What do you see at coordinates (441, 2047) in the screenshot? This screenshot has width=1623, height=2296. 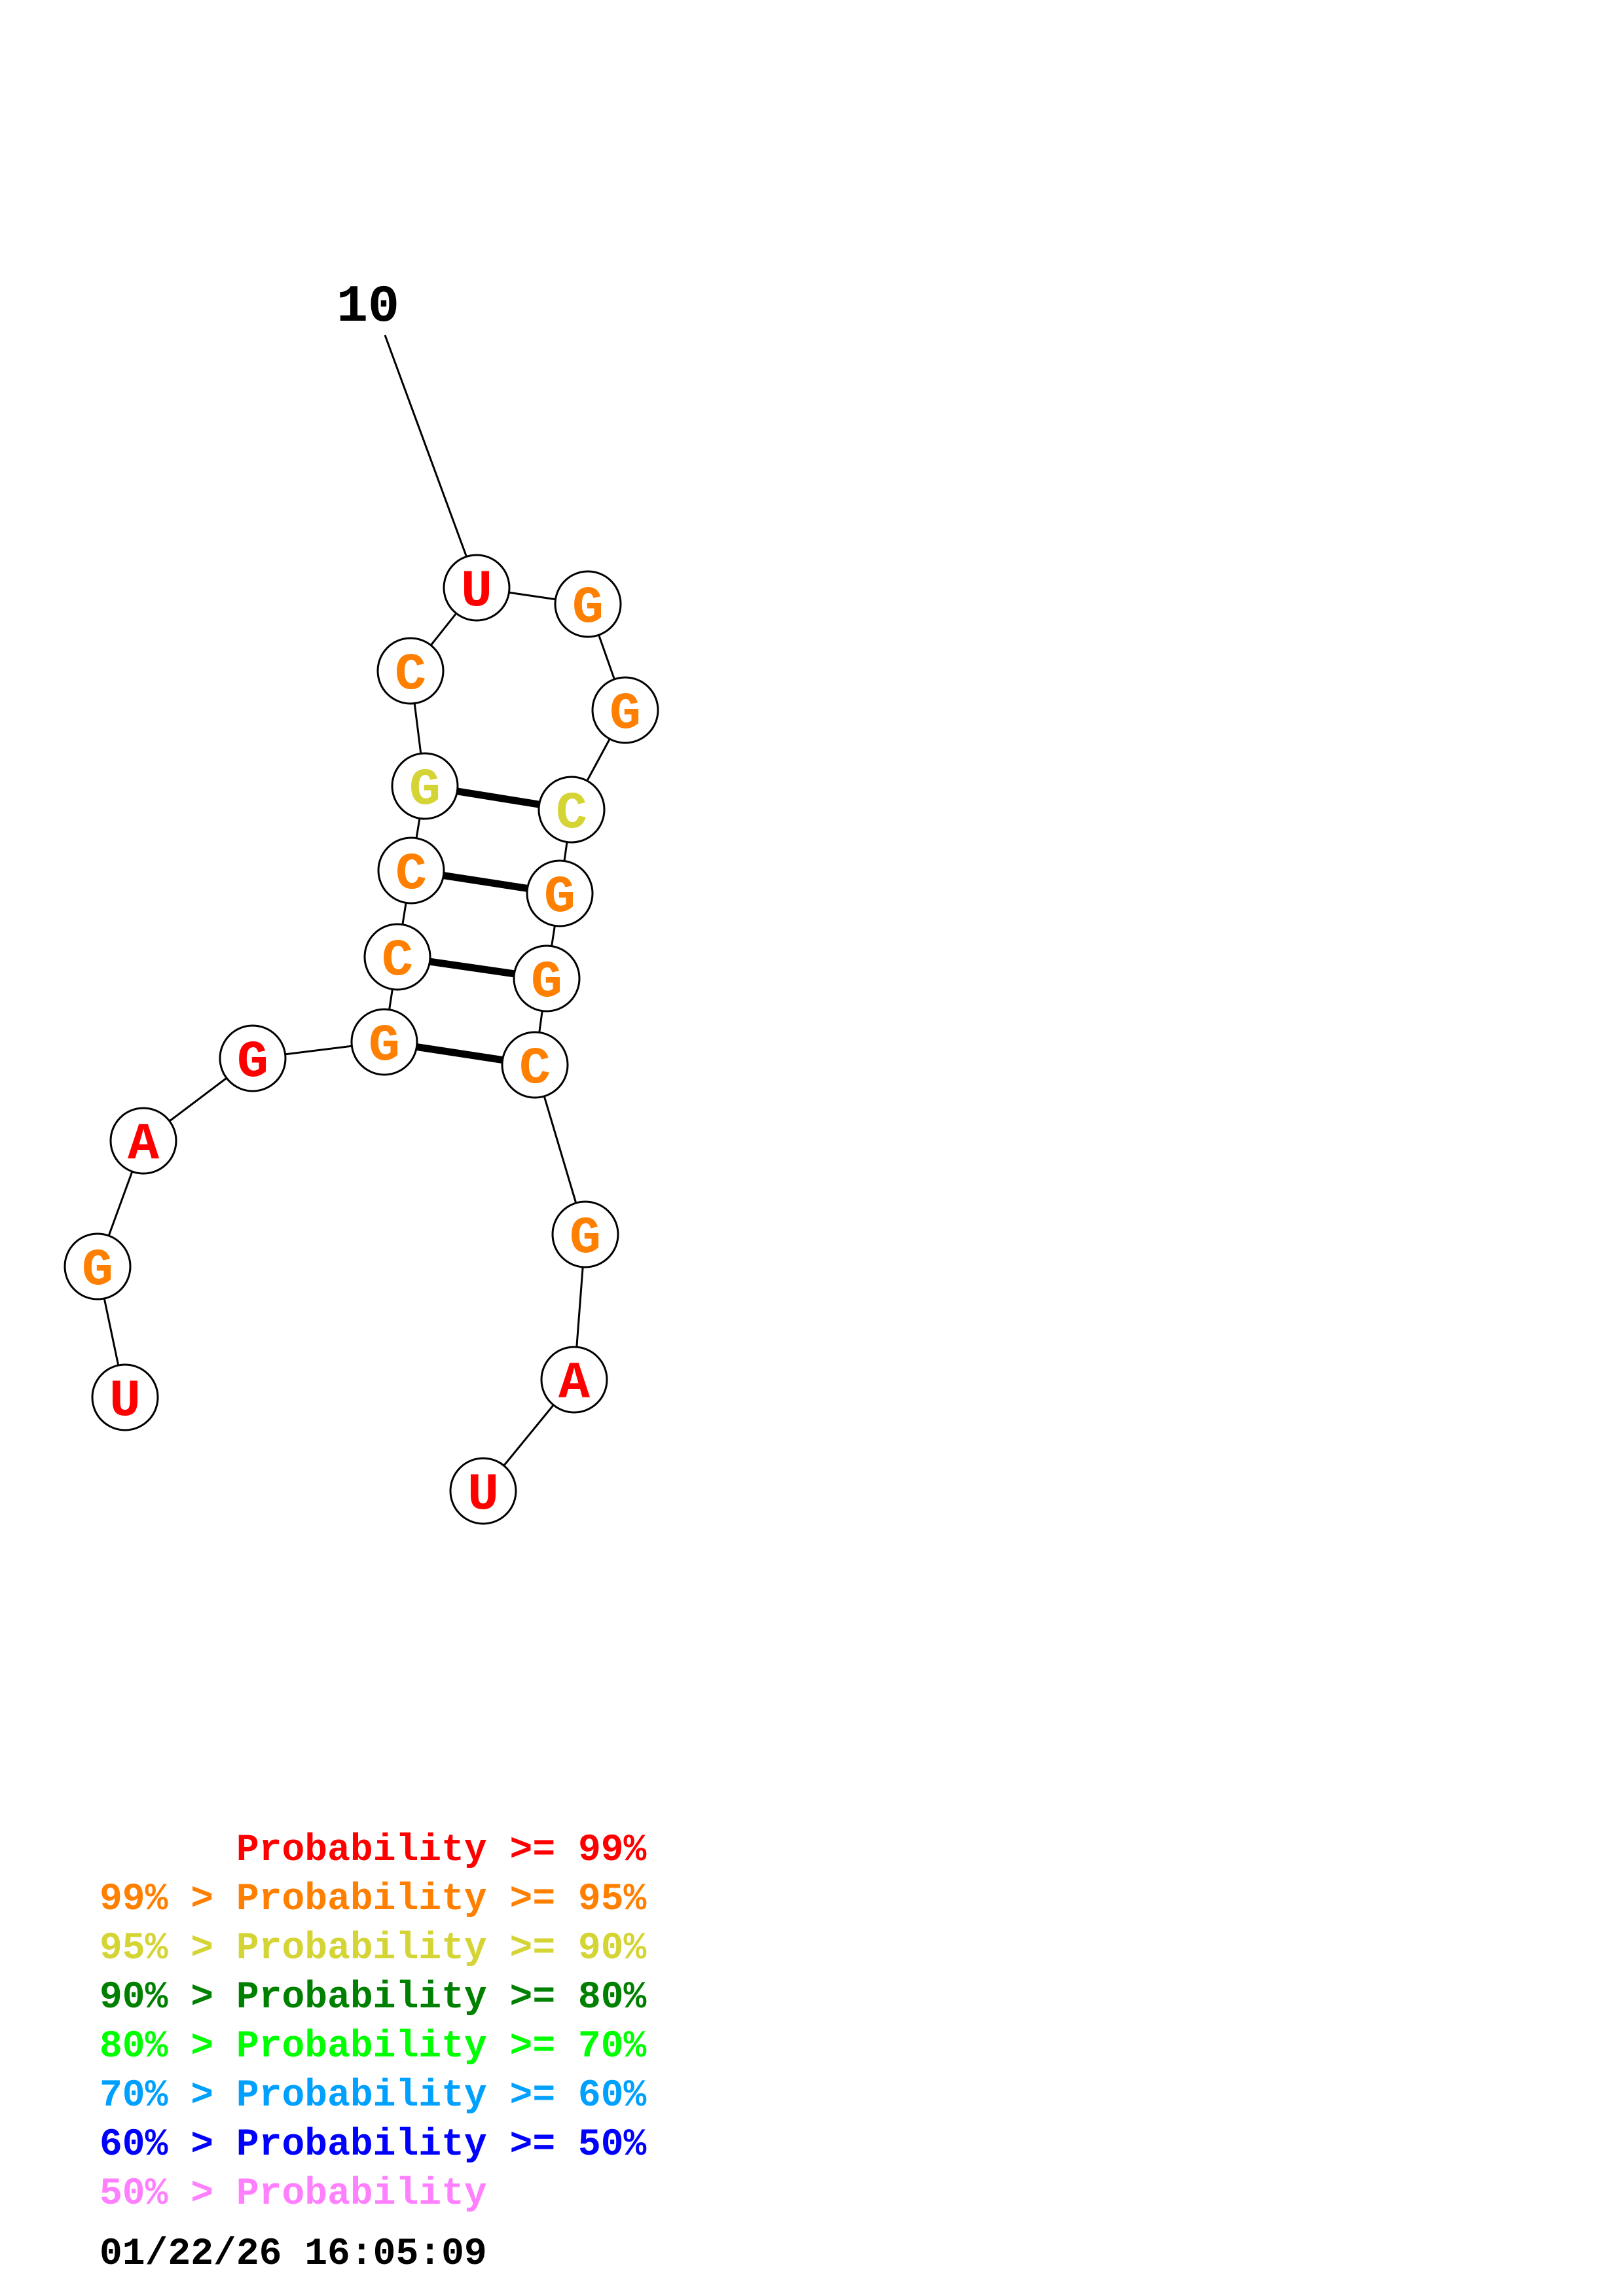 I see `legend-text: Probability >= 70%` at bounding box center [441, 2047].